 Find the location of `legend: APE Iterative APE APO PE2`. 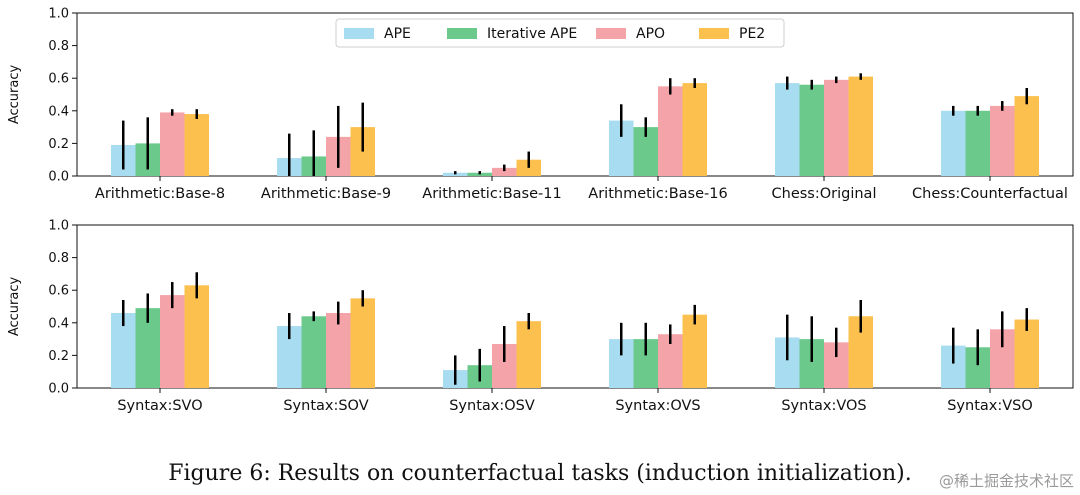

legend: APE Iterative APE APO PE2 is located at coordinates (560, 33).